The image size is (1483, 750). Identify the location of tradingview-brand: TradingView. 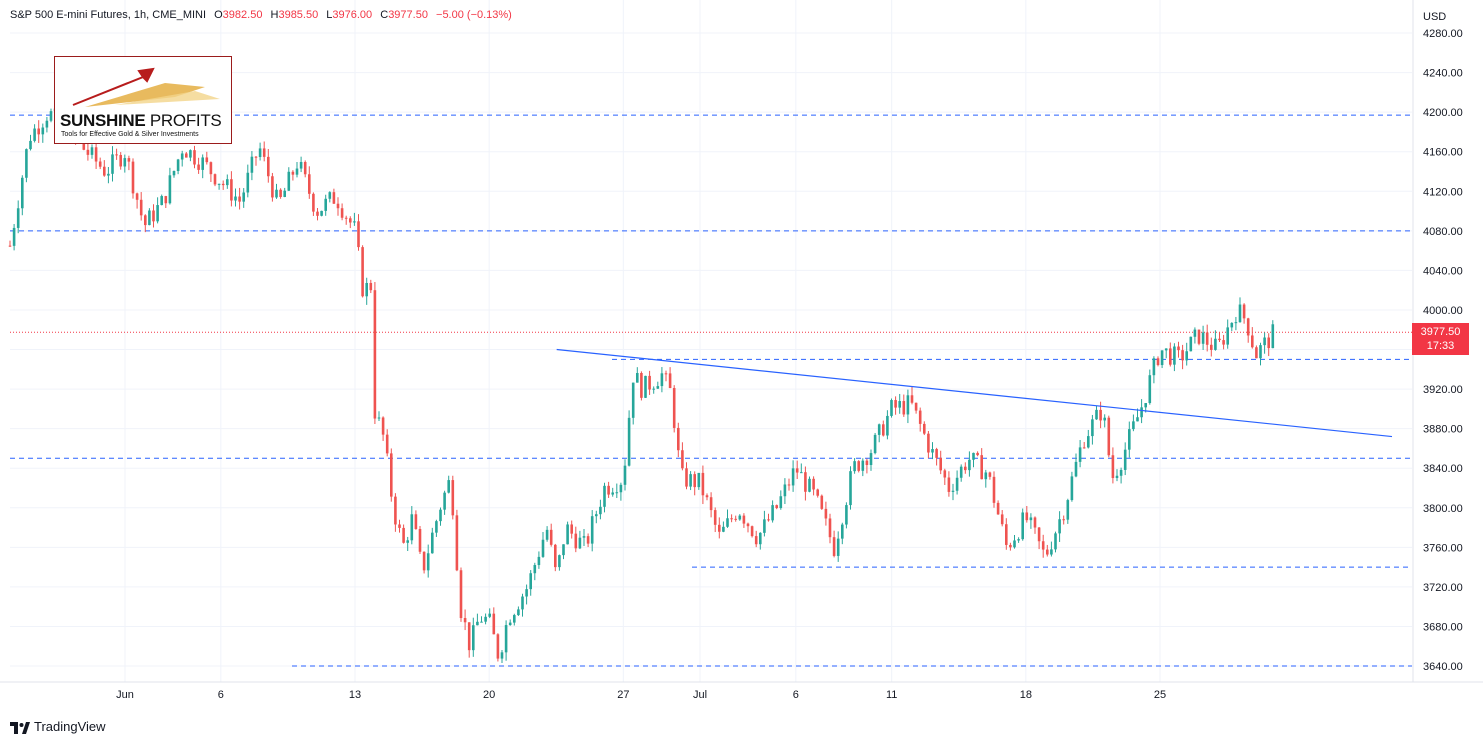
(70, 726).